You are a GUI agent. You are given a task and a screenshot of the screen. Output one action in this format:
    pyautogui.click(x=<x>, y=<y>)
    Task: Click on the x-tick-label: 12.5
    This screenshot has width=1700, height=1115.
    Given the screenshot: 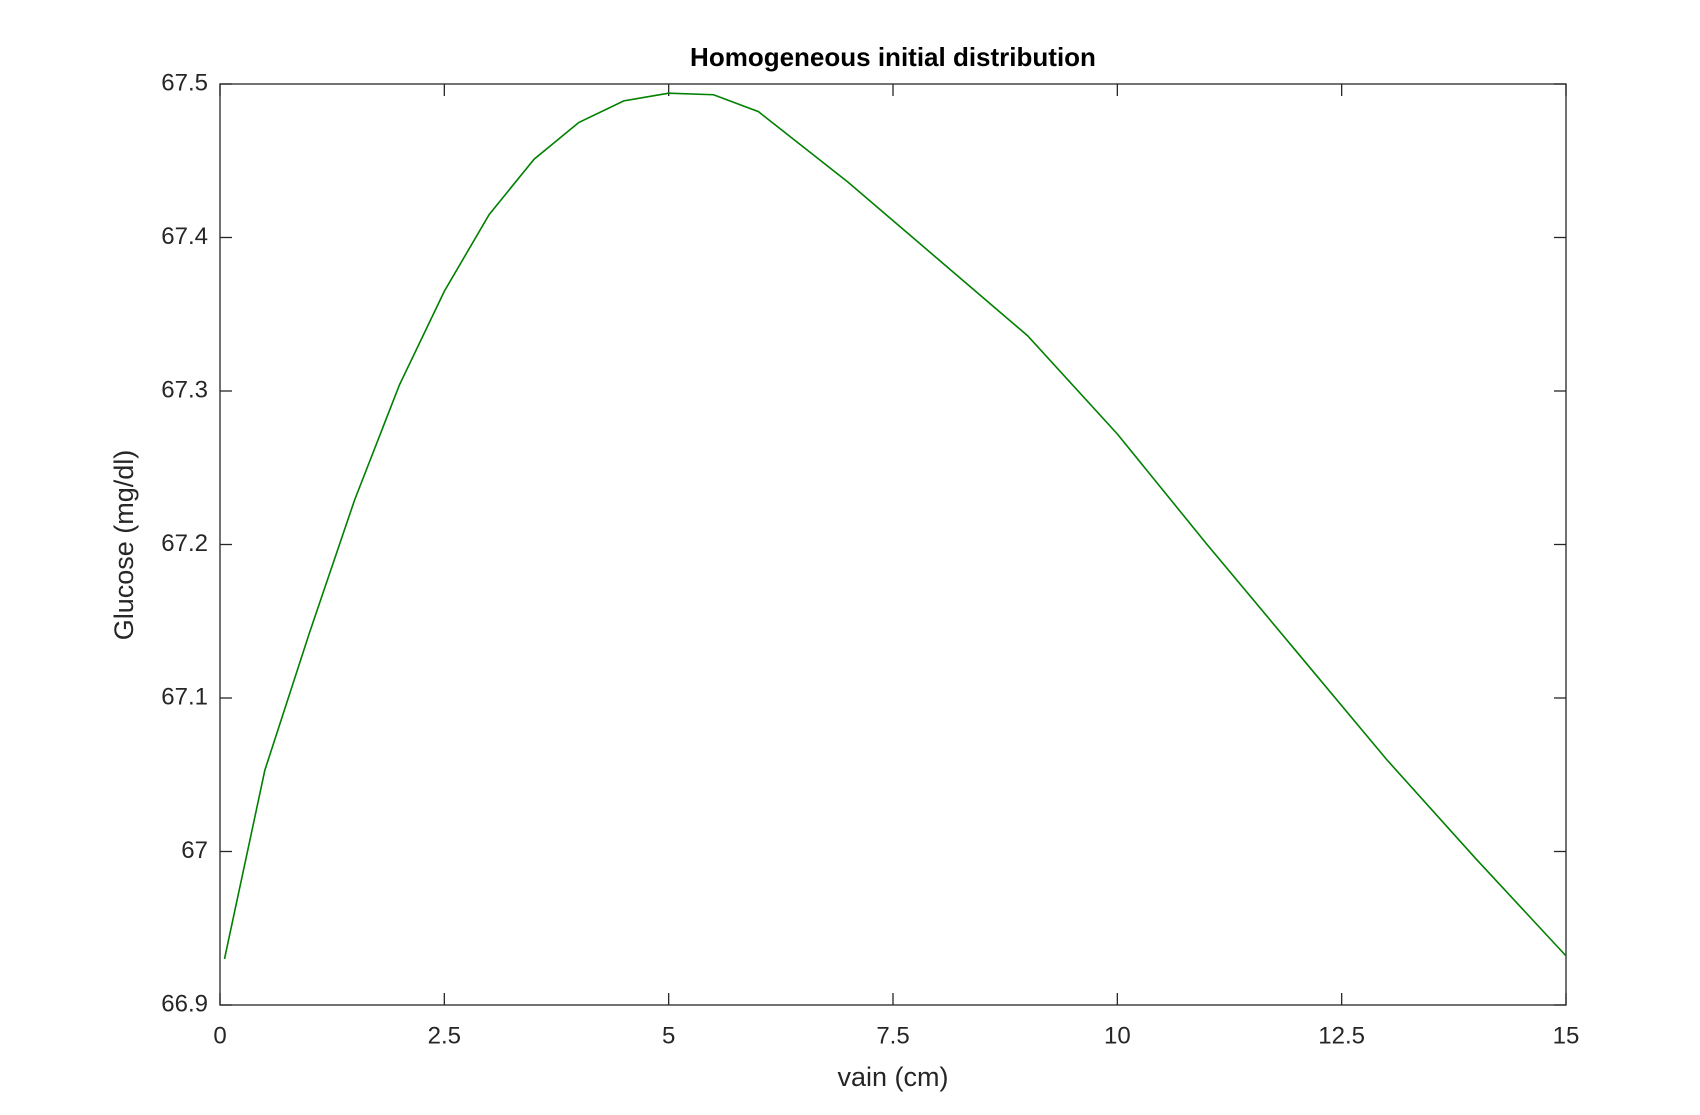 What is the action you would take?
    pyautogui.click(x=1341, y=1035)
    